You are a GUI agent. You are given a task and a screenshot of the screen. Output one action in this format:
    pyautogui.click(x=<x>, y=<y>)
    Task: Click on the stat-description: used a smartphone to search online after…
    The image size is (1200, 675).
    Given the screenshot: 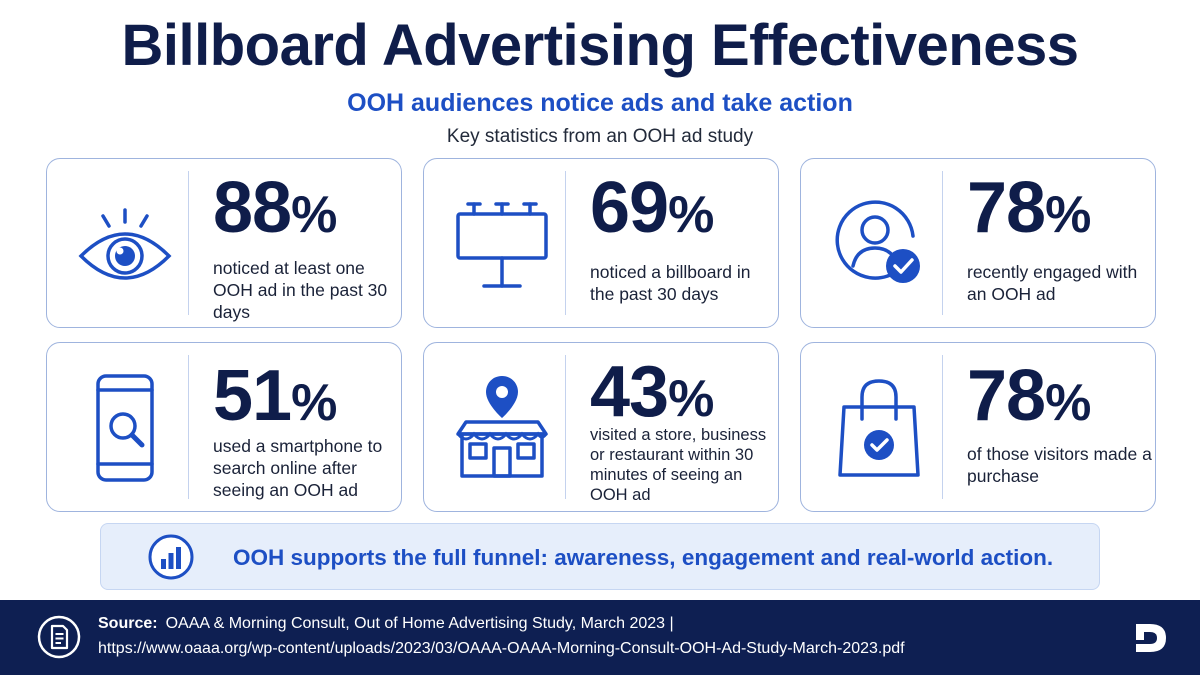 What is the action you would take?
    pyautogui.click(x=298, y=468)
    